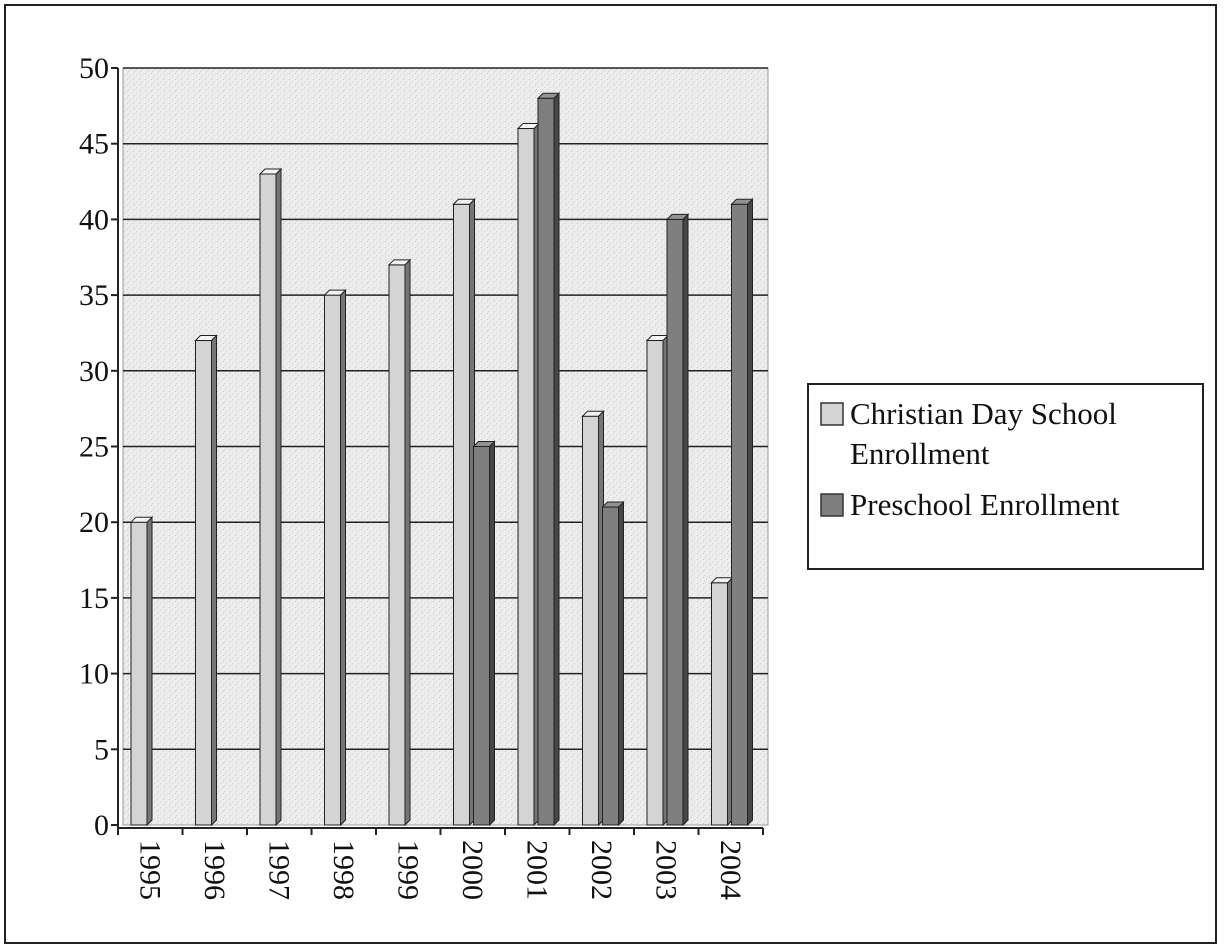 This screenshot has width=1225, height=952. I want to click on x-tick-label: 1996, so click(214, 870).